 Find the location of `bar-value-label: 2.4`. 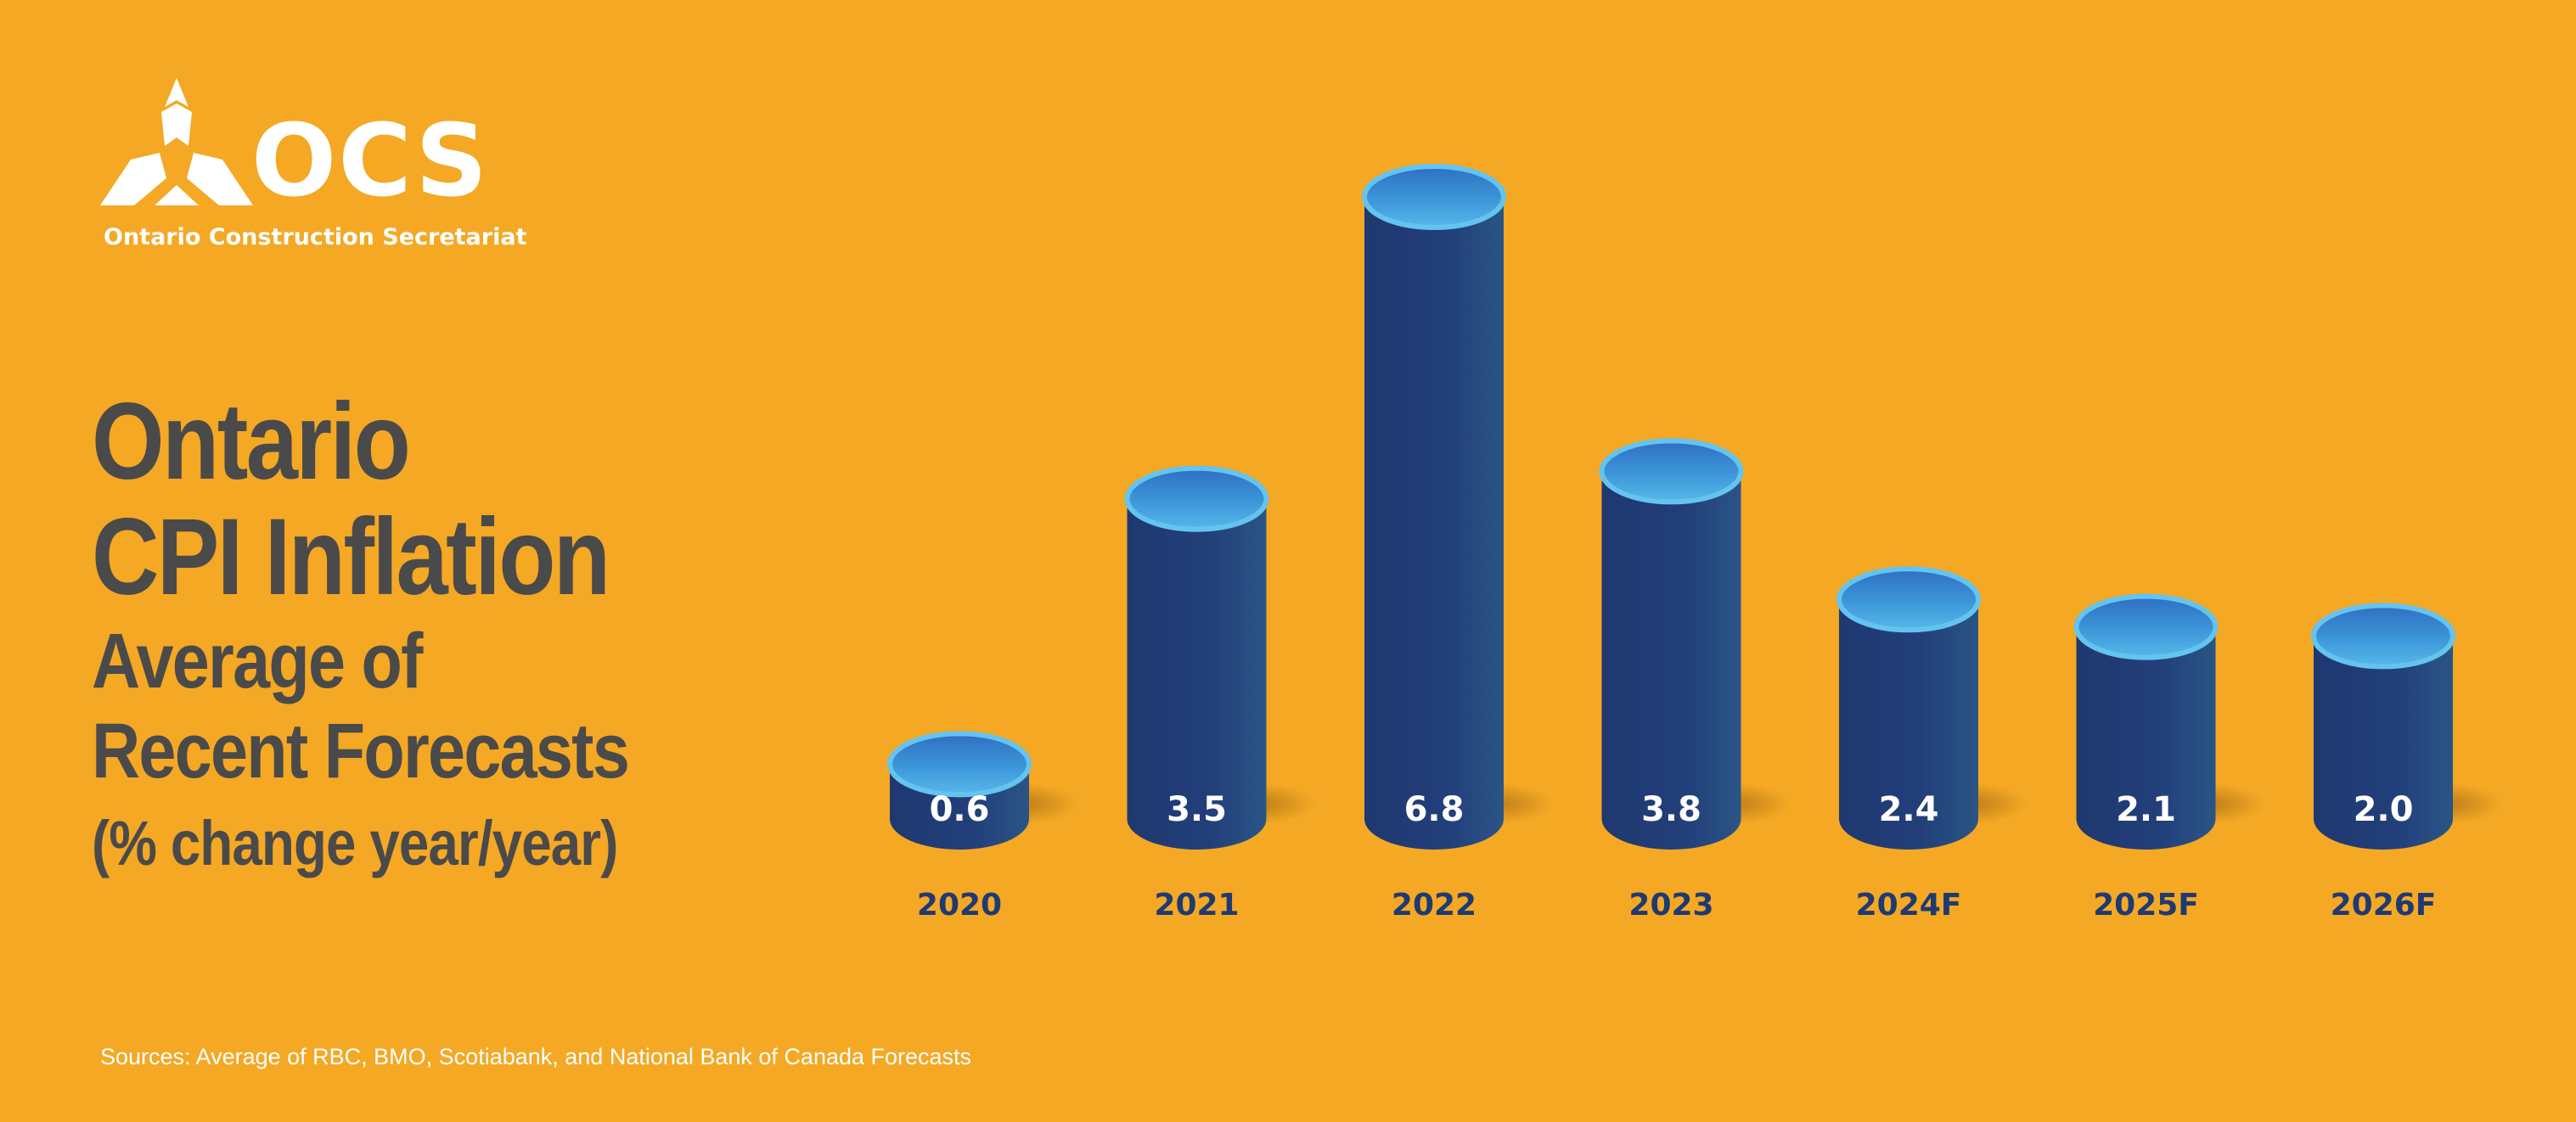

bar-value-label: 2.4 is located at coordinates (1909, 809).